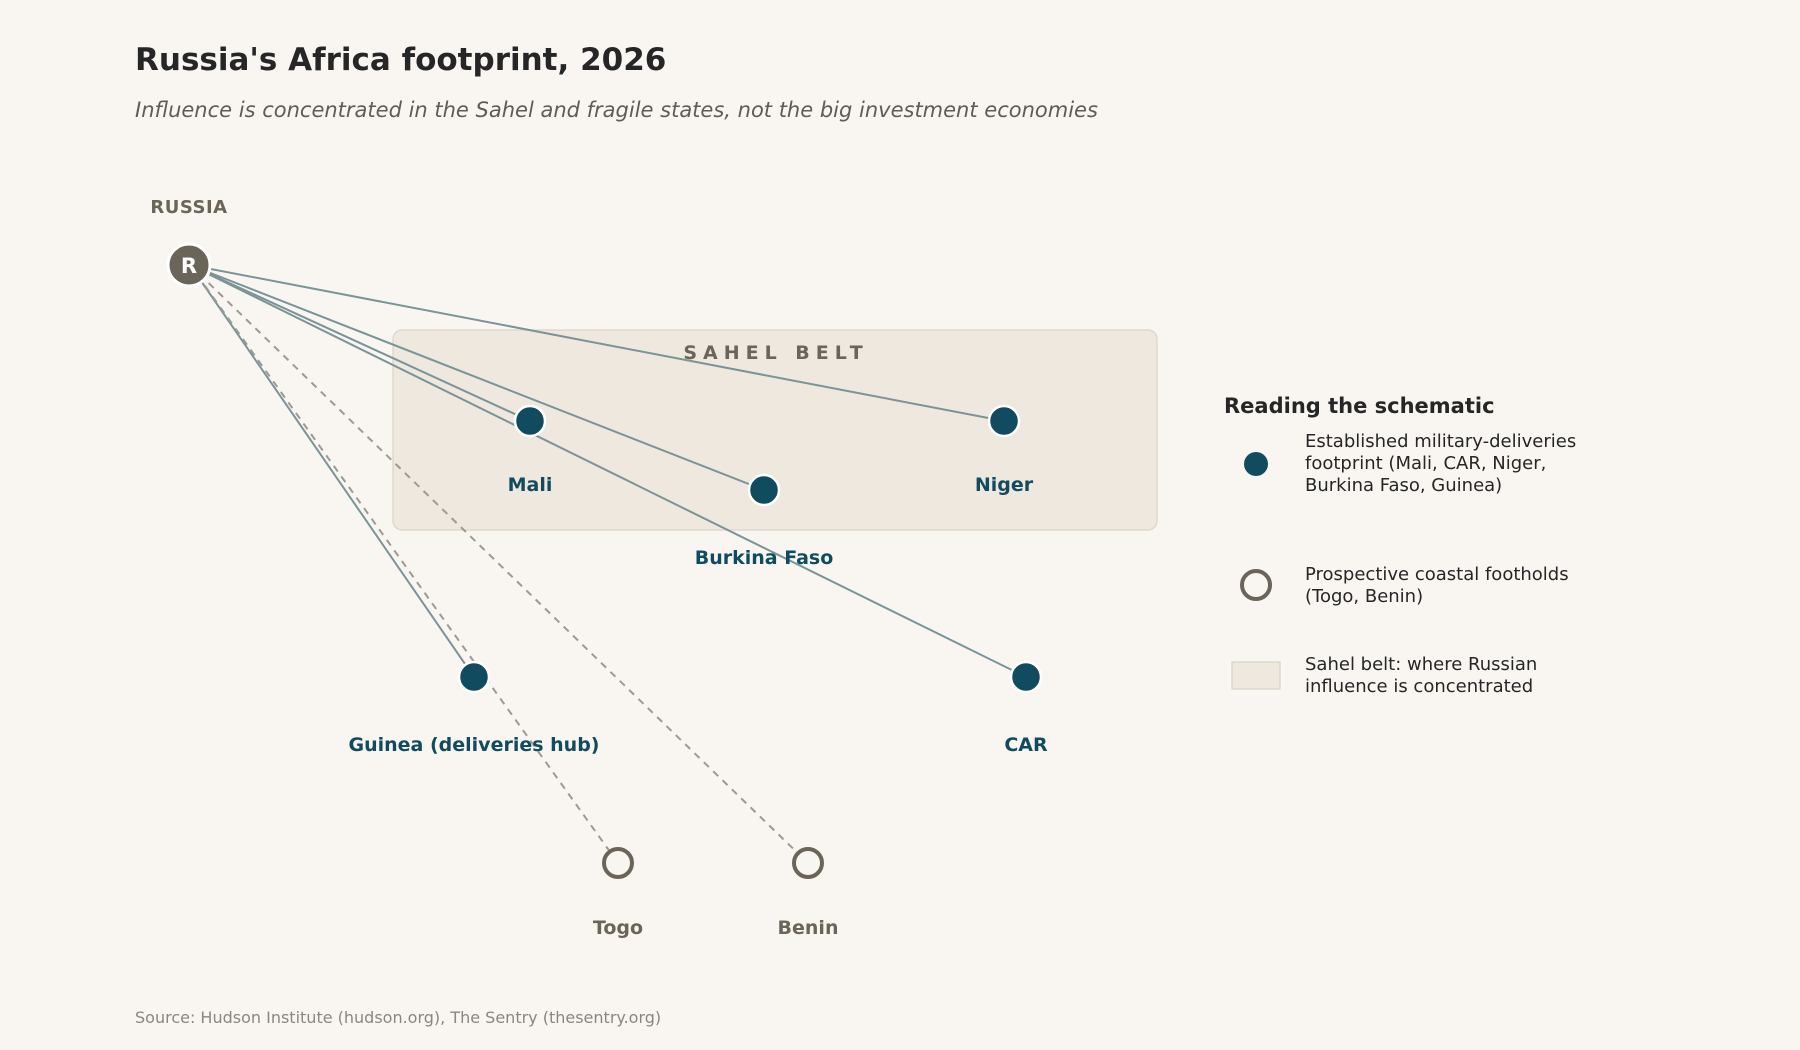  Describe the element at coordinates (332, 471) in the screenshot. I see `link-russia-guinea` at that location.